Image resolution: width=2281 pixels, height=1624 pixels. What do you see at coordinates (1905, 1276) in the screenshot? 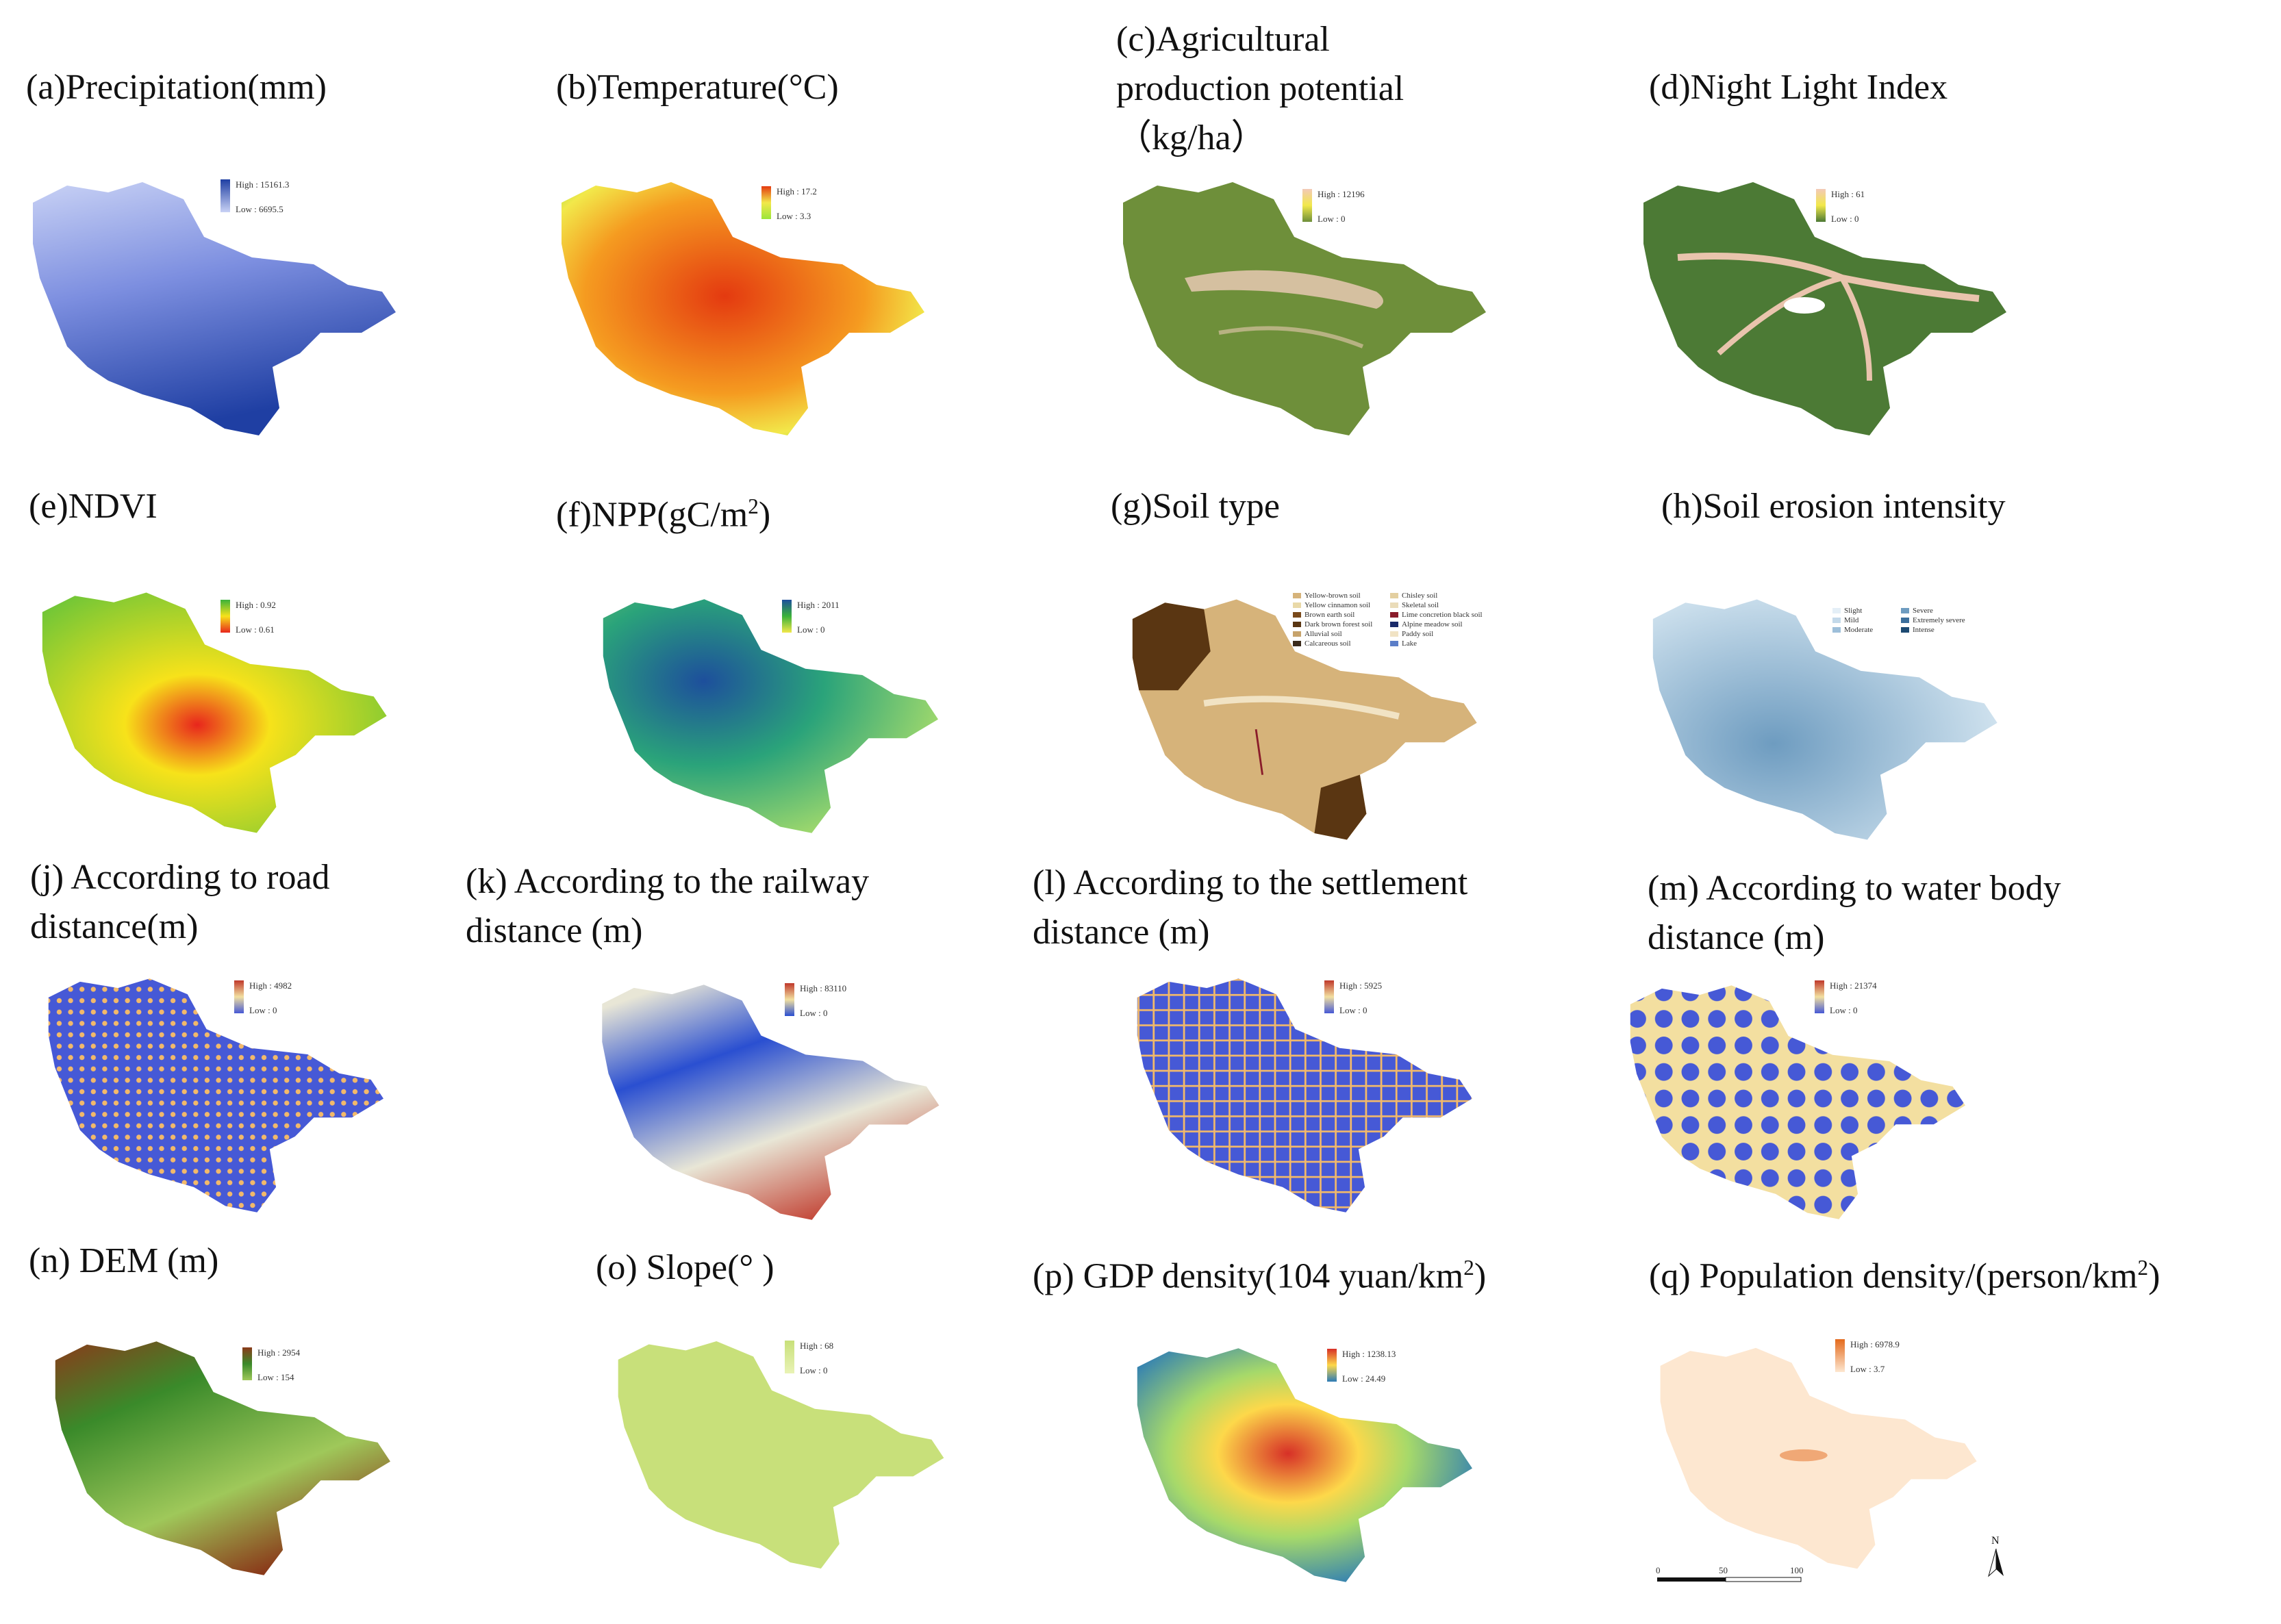
I see `panel-title-q: (q) Population density/(person/km2)` at bounding box center [1905, 1276].